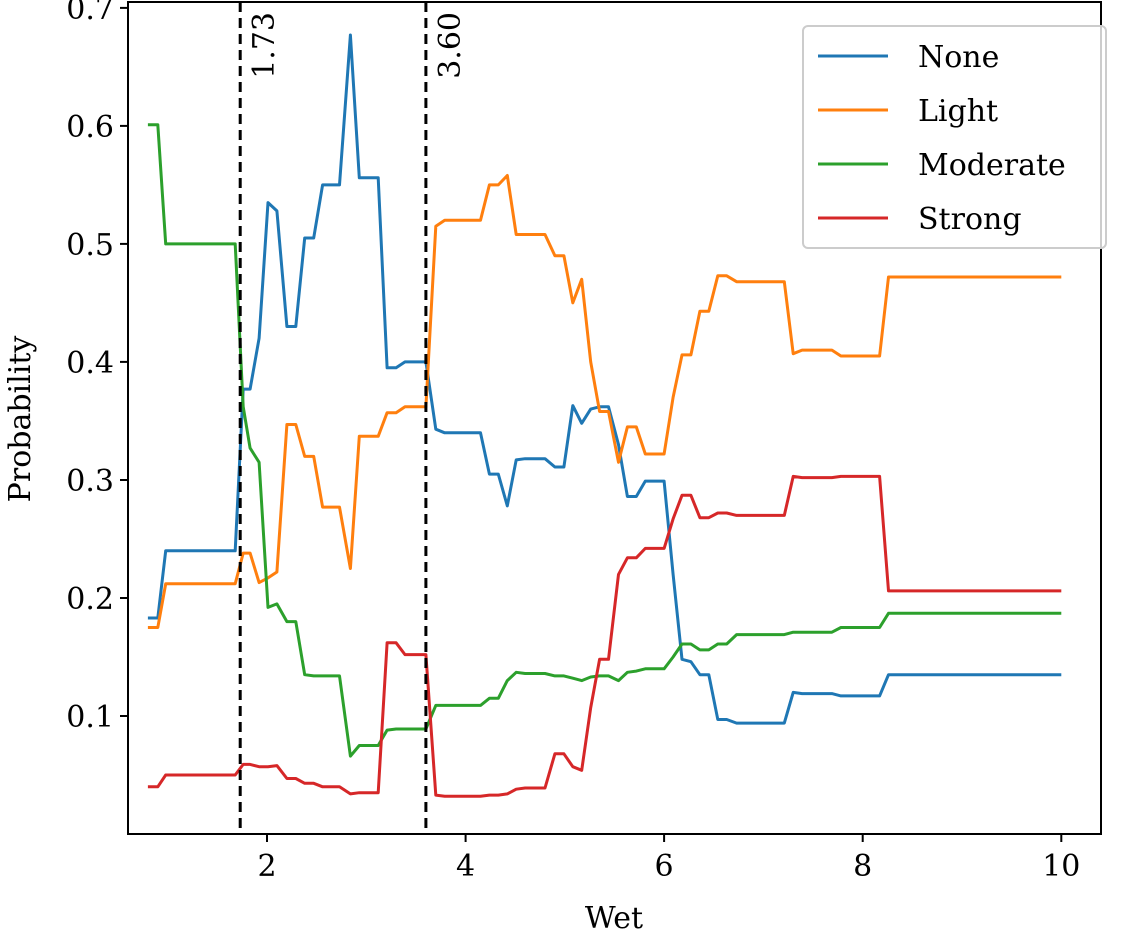 This screenshot has height=936, width=1132. Describe the element at coordinates (90, 363) in the screenshot. I see `y-tick-label: 0.4` at that location.